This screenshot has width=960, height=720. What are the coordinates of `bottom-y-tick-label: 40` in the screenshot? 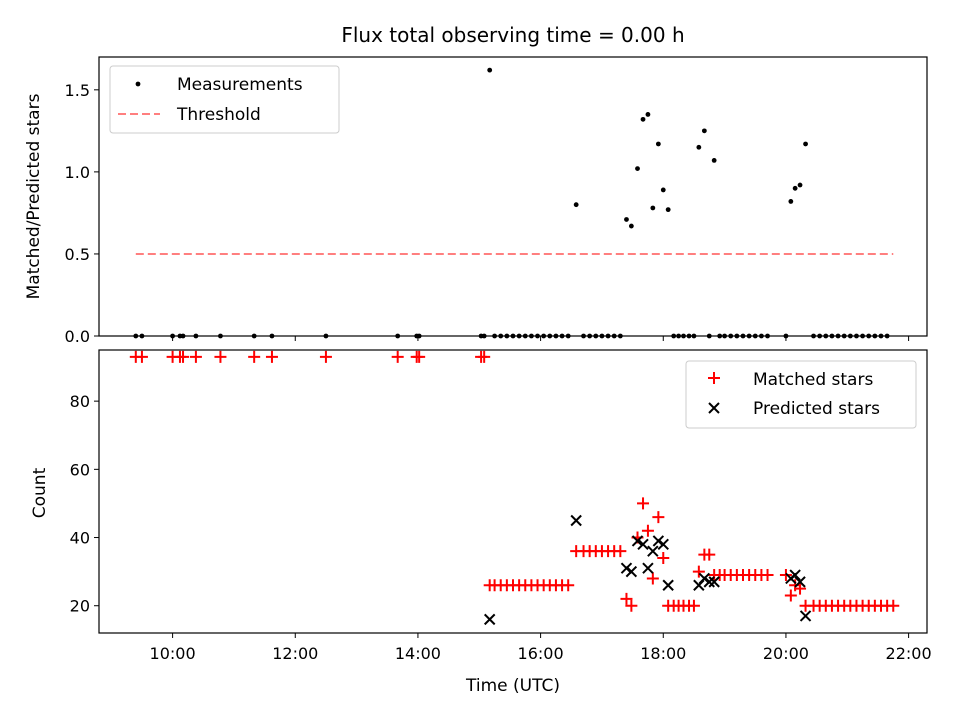 It's located at (80, 538).